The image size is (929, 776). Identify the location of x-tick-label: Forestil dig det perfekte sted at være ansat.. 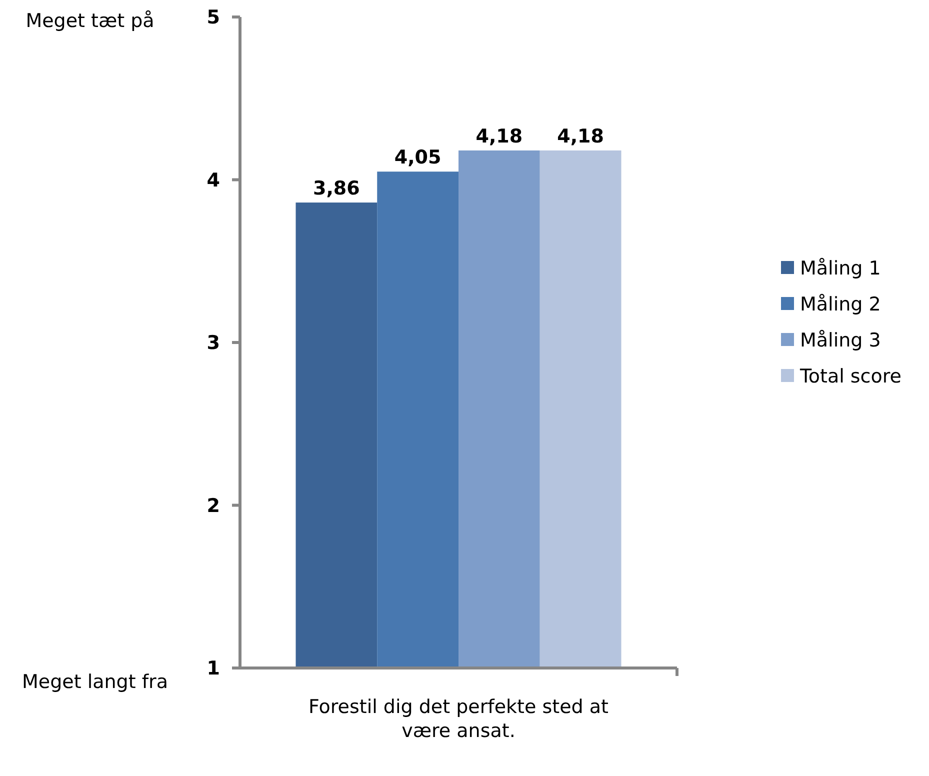
(458, 719).